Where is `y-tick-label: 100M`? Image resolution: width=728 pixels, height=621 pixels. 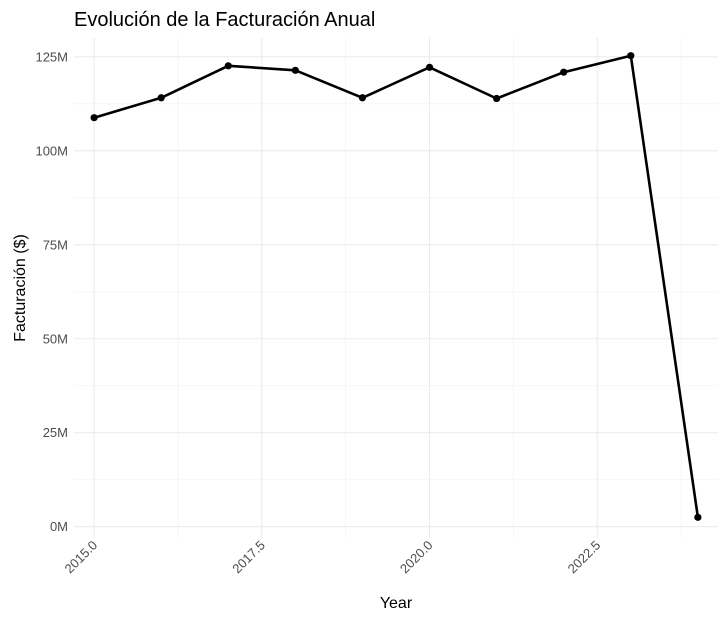 y-tick-label: 100M is located at coordinates (51, 150).